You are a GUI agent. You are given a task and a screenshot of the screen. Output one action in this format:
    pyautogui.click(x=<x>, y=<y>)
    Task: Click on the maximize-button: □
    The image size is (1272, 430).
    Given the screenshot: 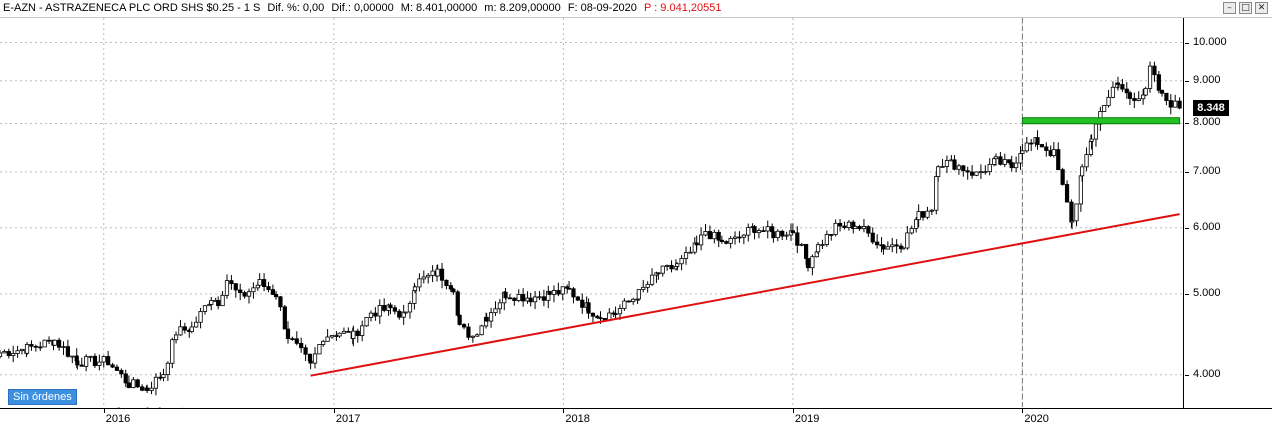 What is the action you would take?
    pyautogui.click(x=1245, y=8)
    